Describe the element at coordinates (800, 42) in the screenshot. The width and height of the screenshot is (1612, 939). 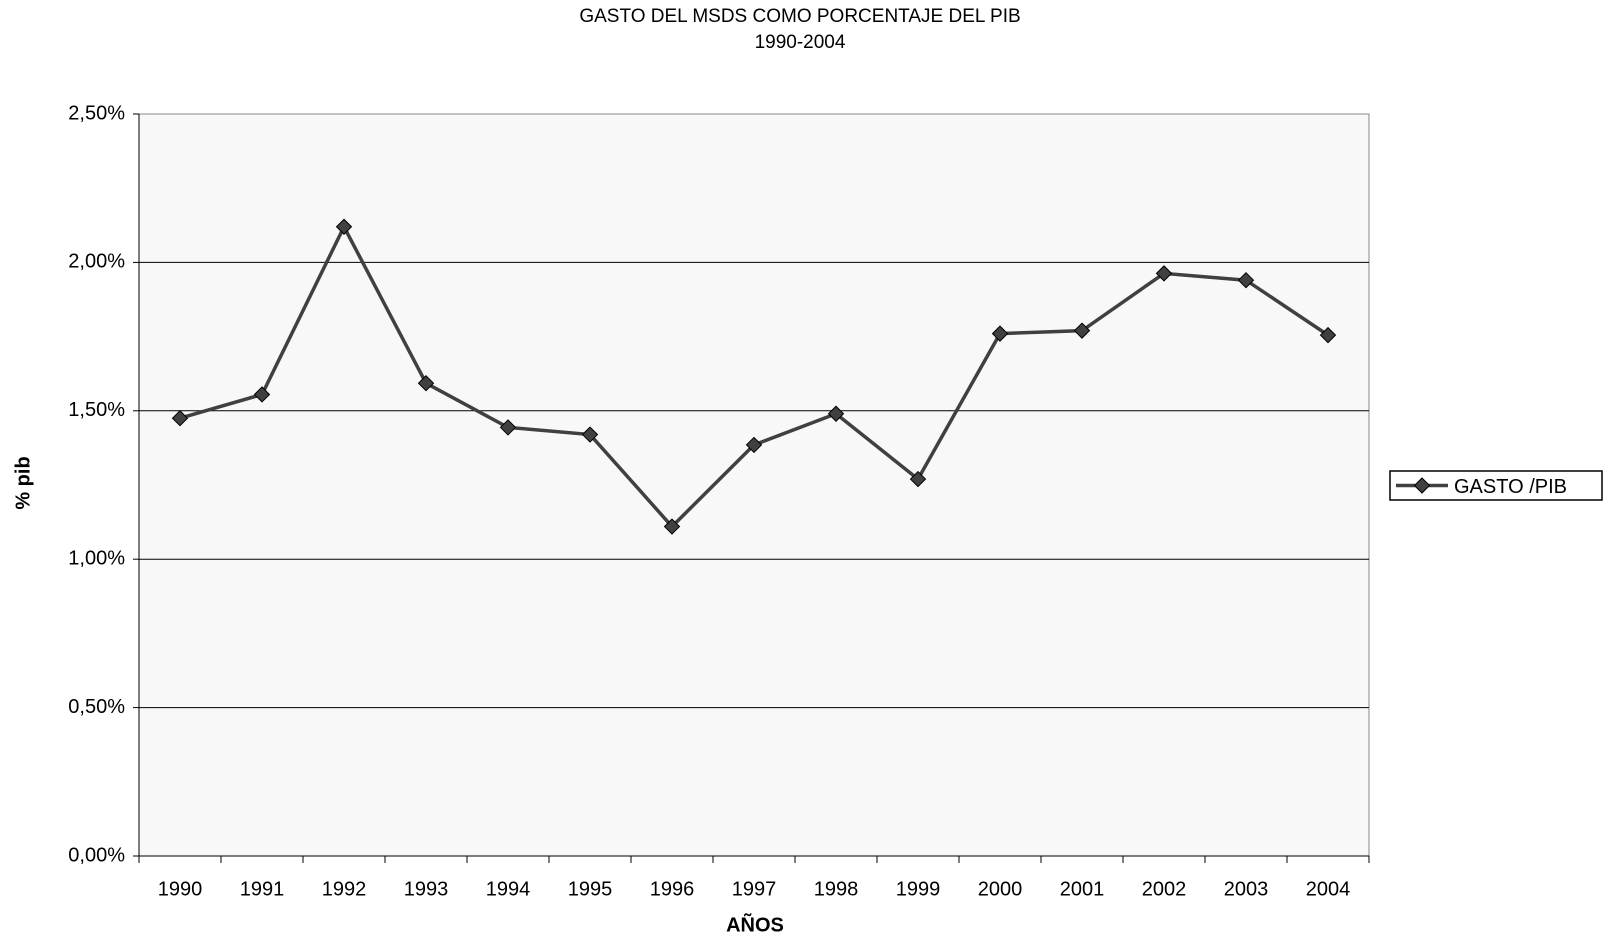
I see `chart-subtitle: 1990-2004` at that location.